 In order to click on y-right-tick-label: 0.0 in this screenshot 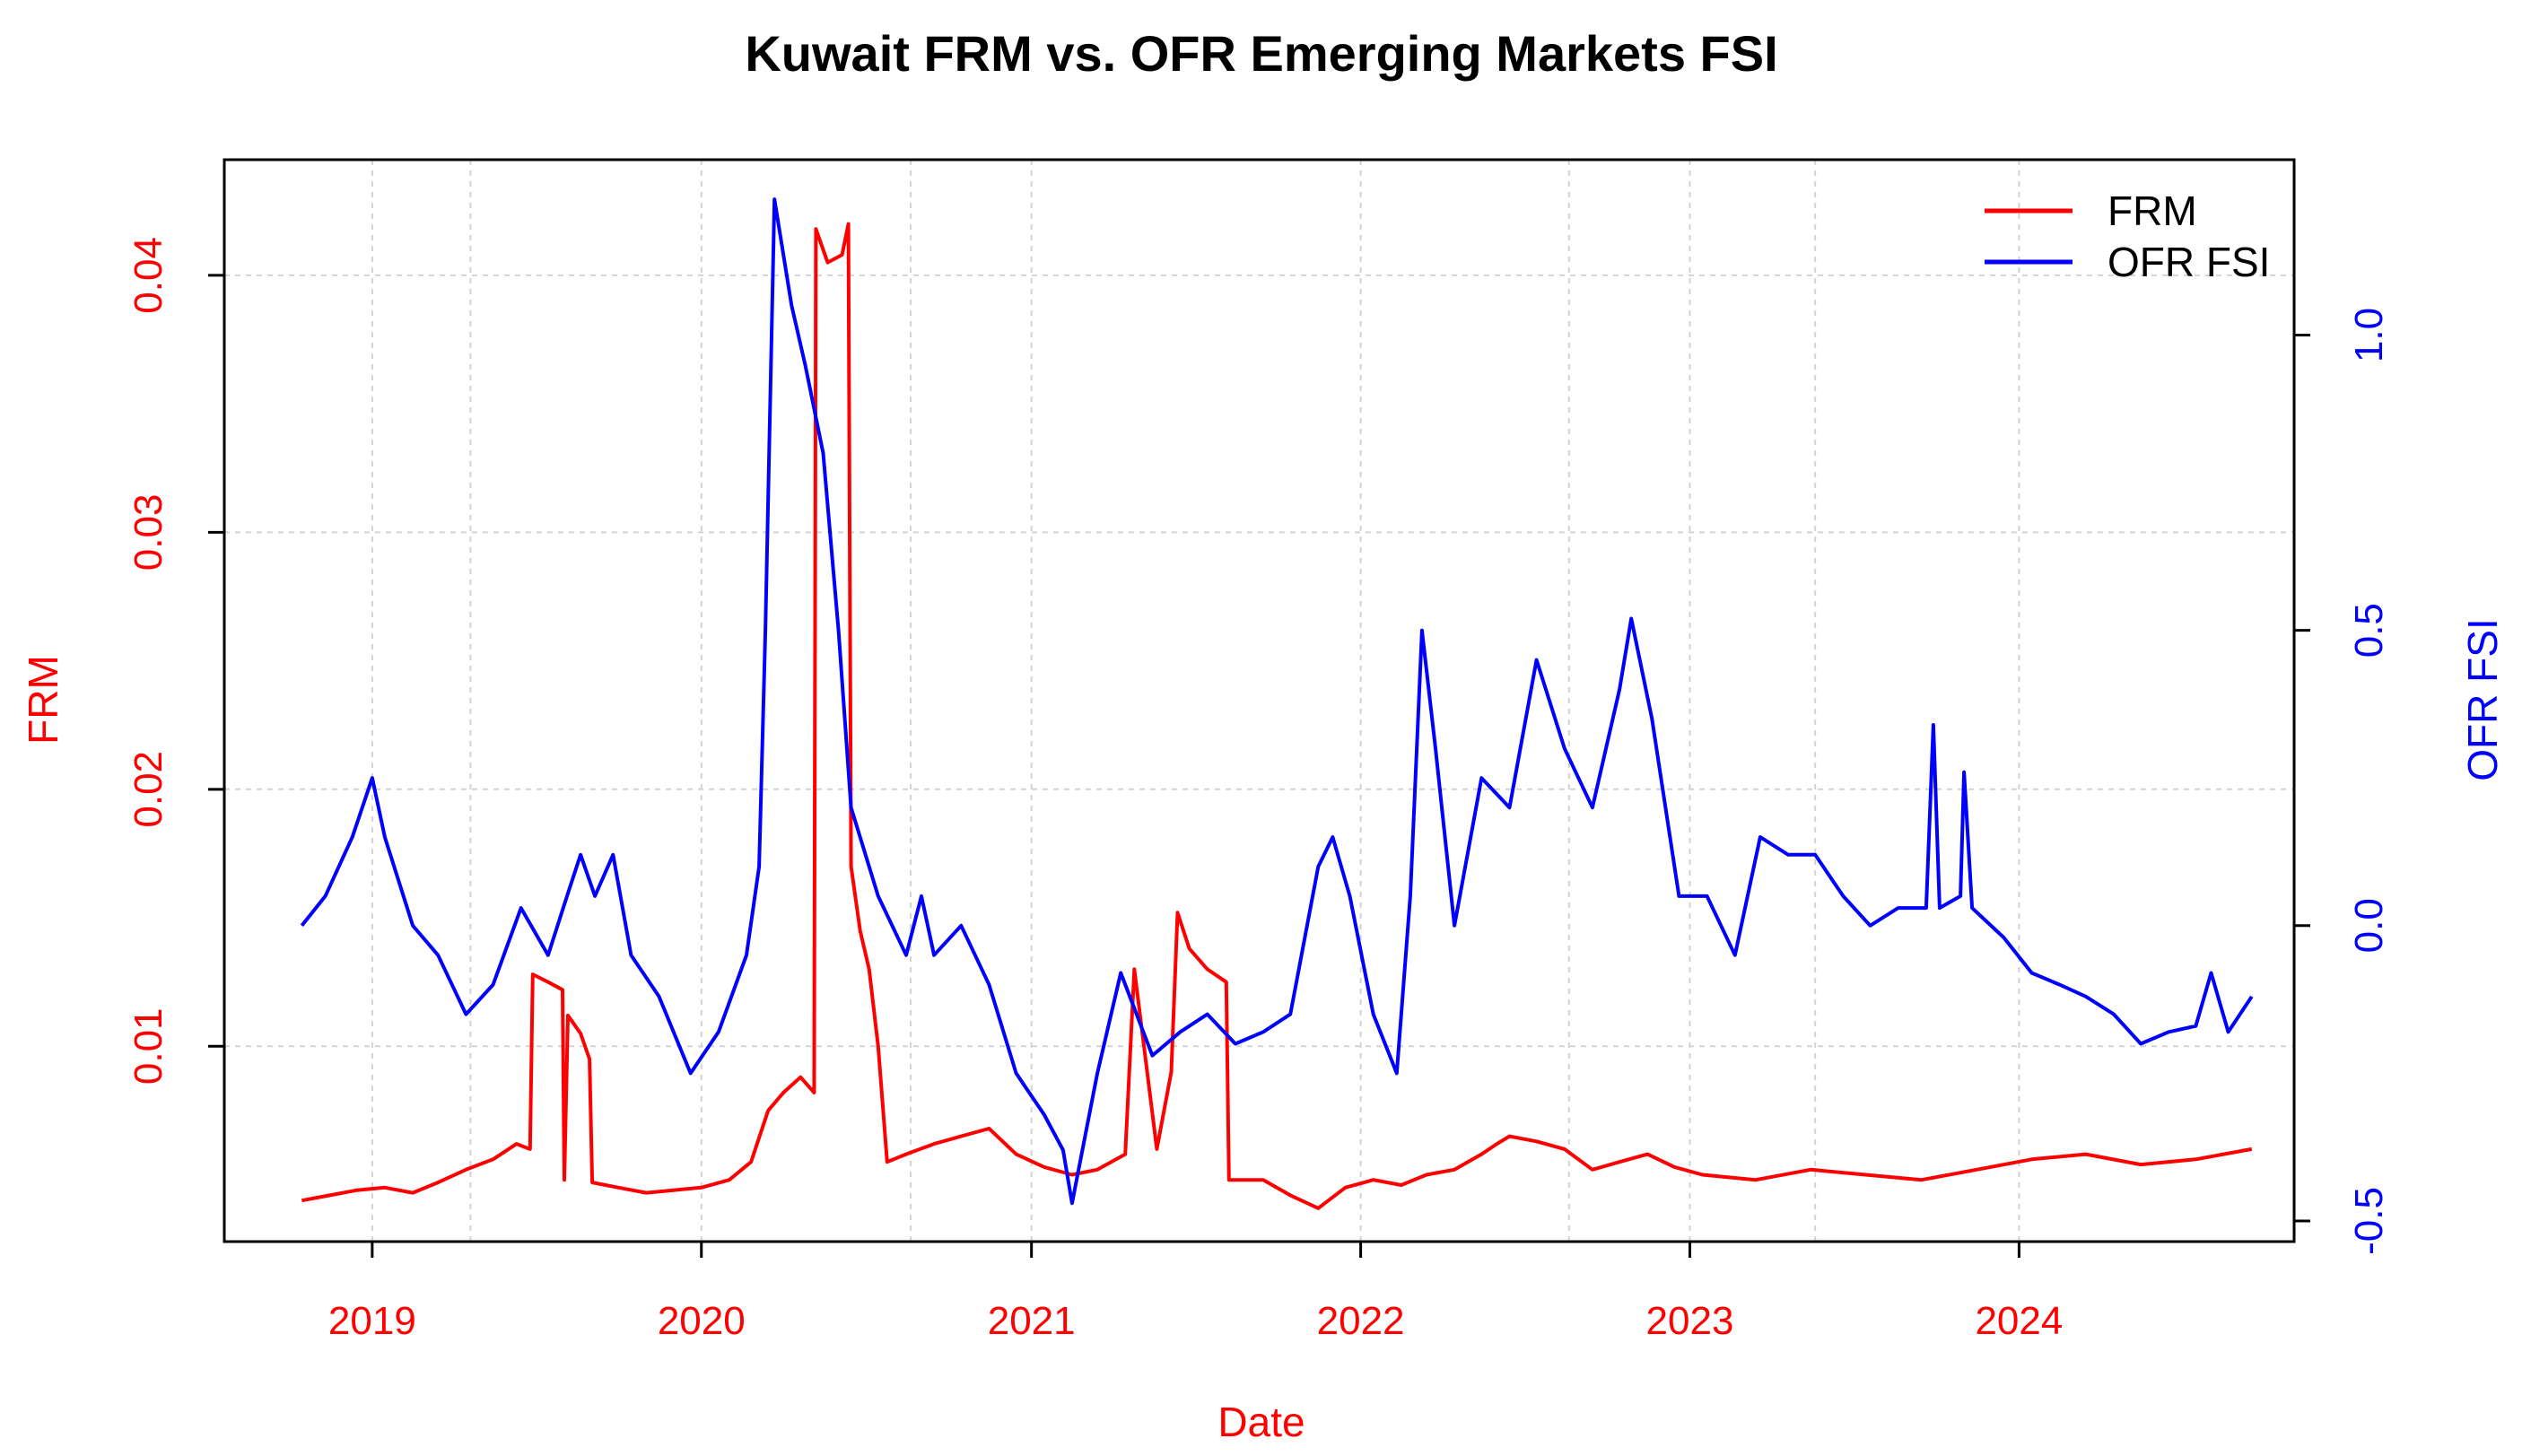, I will do `click(2369, 925)`.